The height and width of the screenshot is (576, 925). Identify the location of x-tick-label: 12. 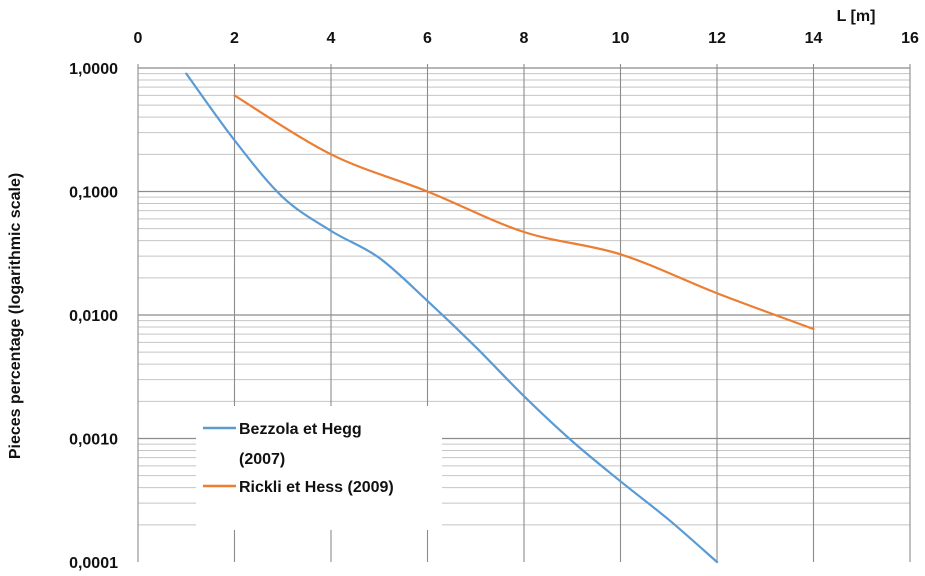
(717, 38).